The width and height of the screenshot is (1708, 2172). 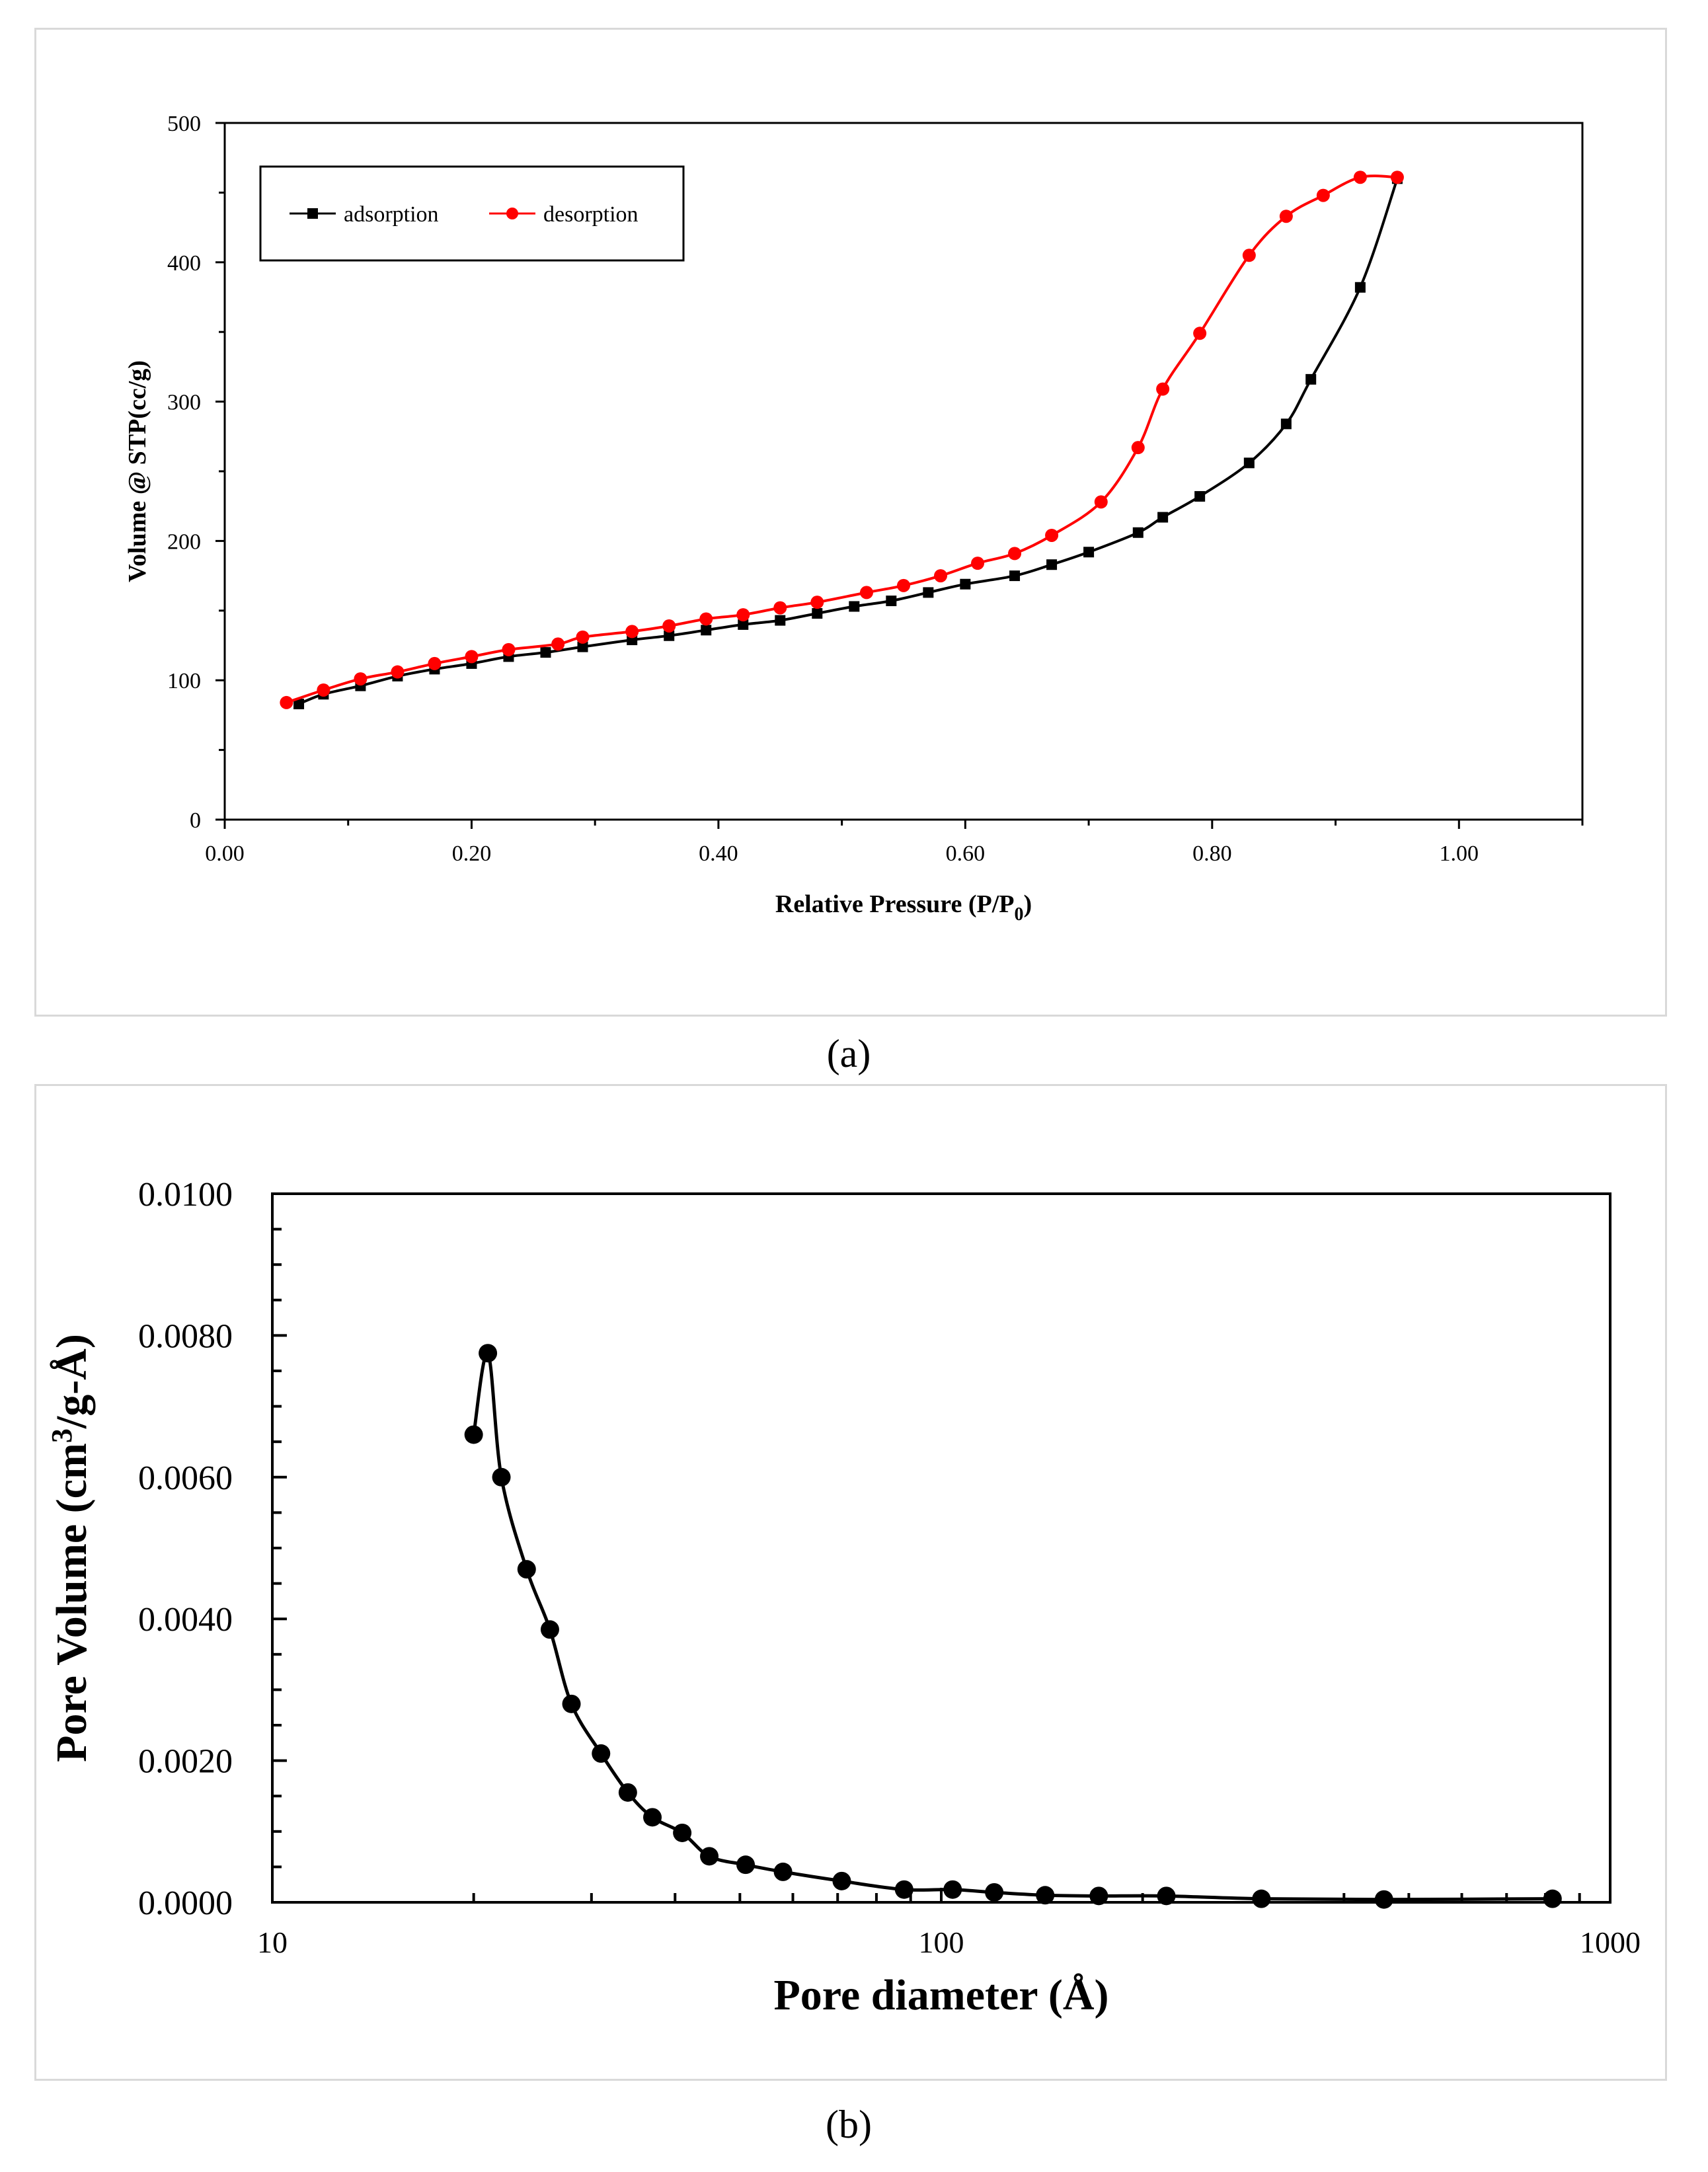 I want to click on y-tick-label-a: 100, so click(x=184, y=681).